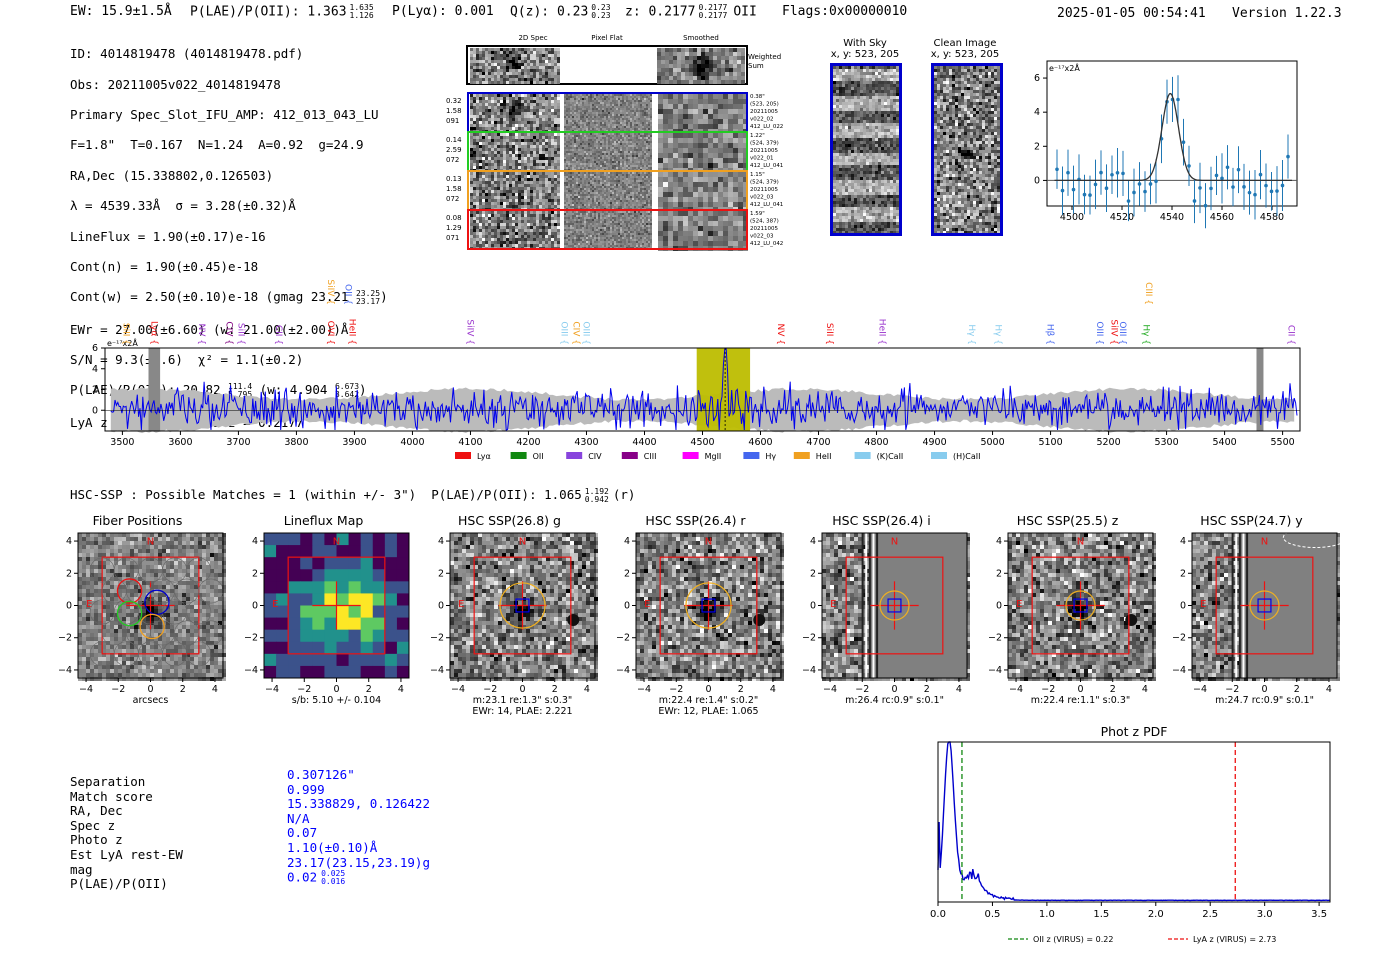 The image size is (1400, 953). Describe the element at coordinates (164, 267) in the screenshot. I see `info-contn: Cont(n) = 1.90(±0.45)e-18` at that location.